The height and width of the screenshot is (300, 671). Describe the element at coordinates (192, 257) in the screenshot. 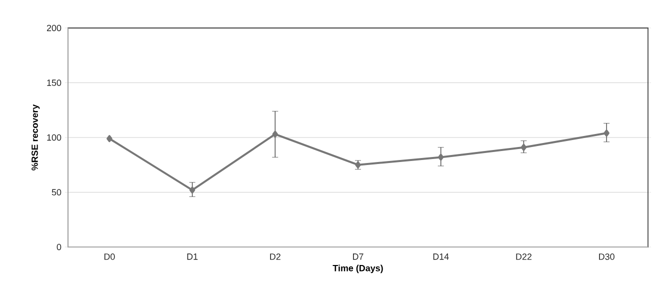

I see `x-tick-label: D1` at that location.